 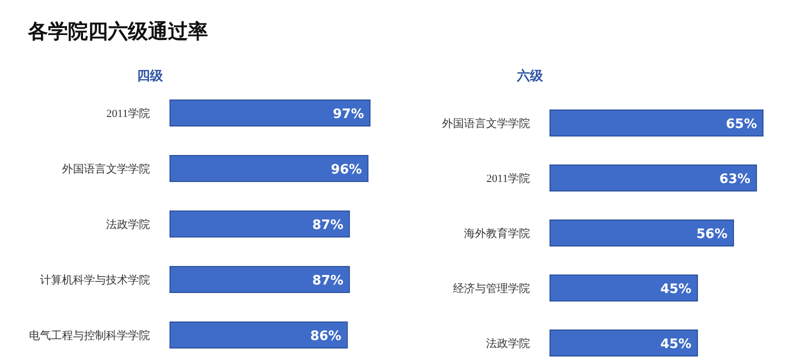 What do you see at coordinates (741, 124) in the screenshot?
I see `data-label: 65%` at bounding box center [741, 124].